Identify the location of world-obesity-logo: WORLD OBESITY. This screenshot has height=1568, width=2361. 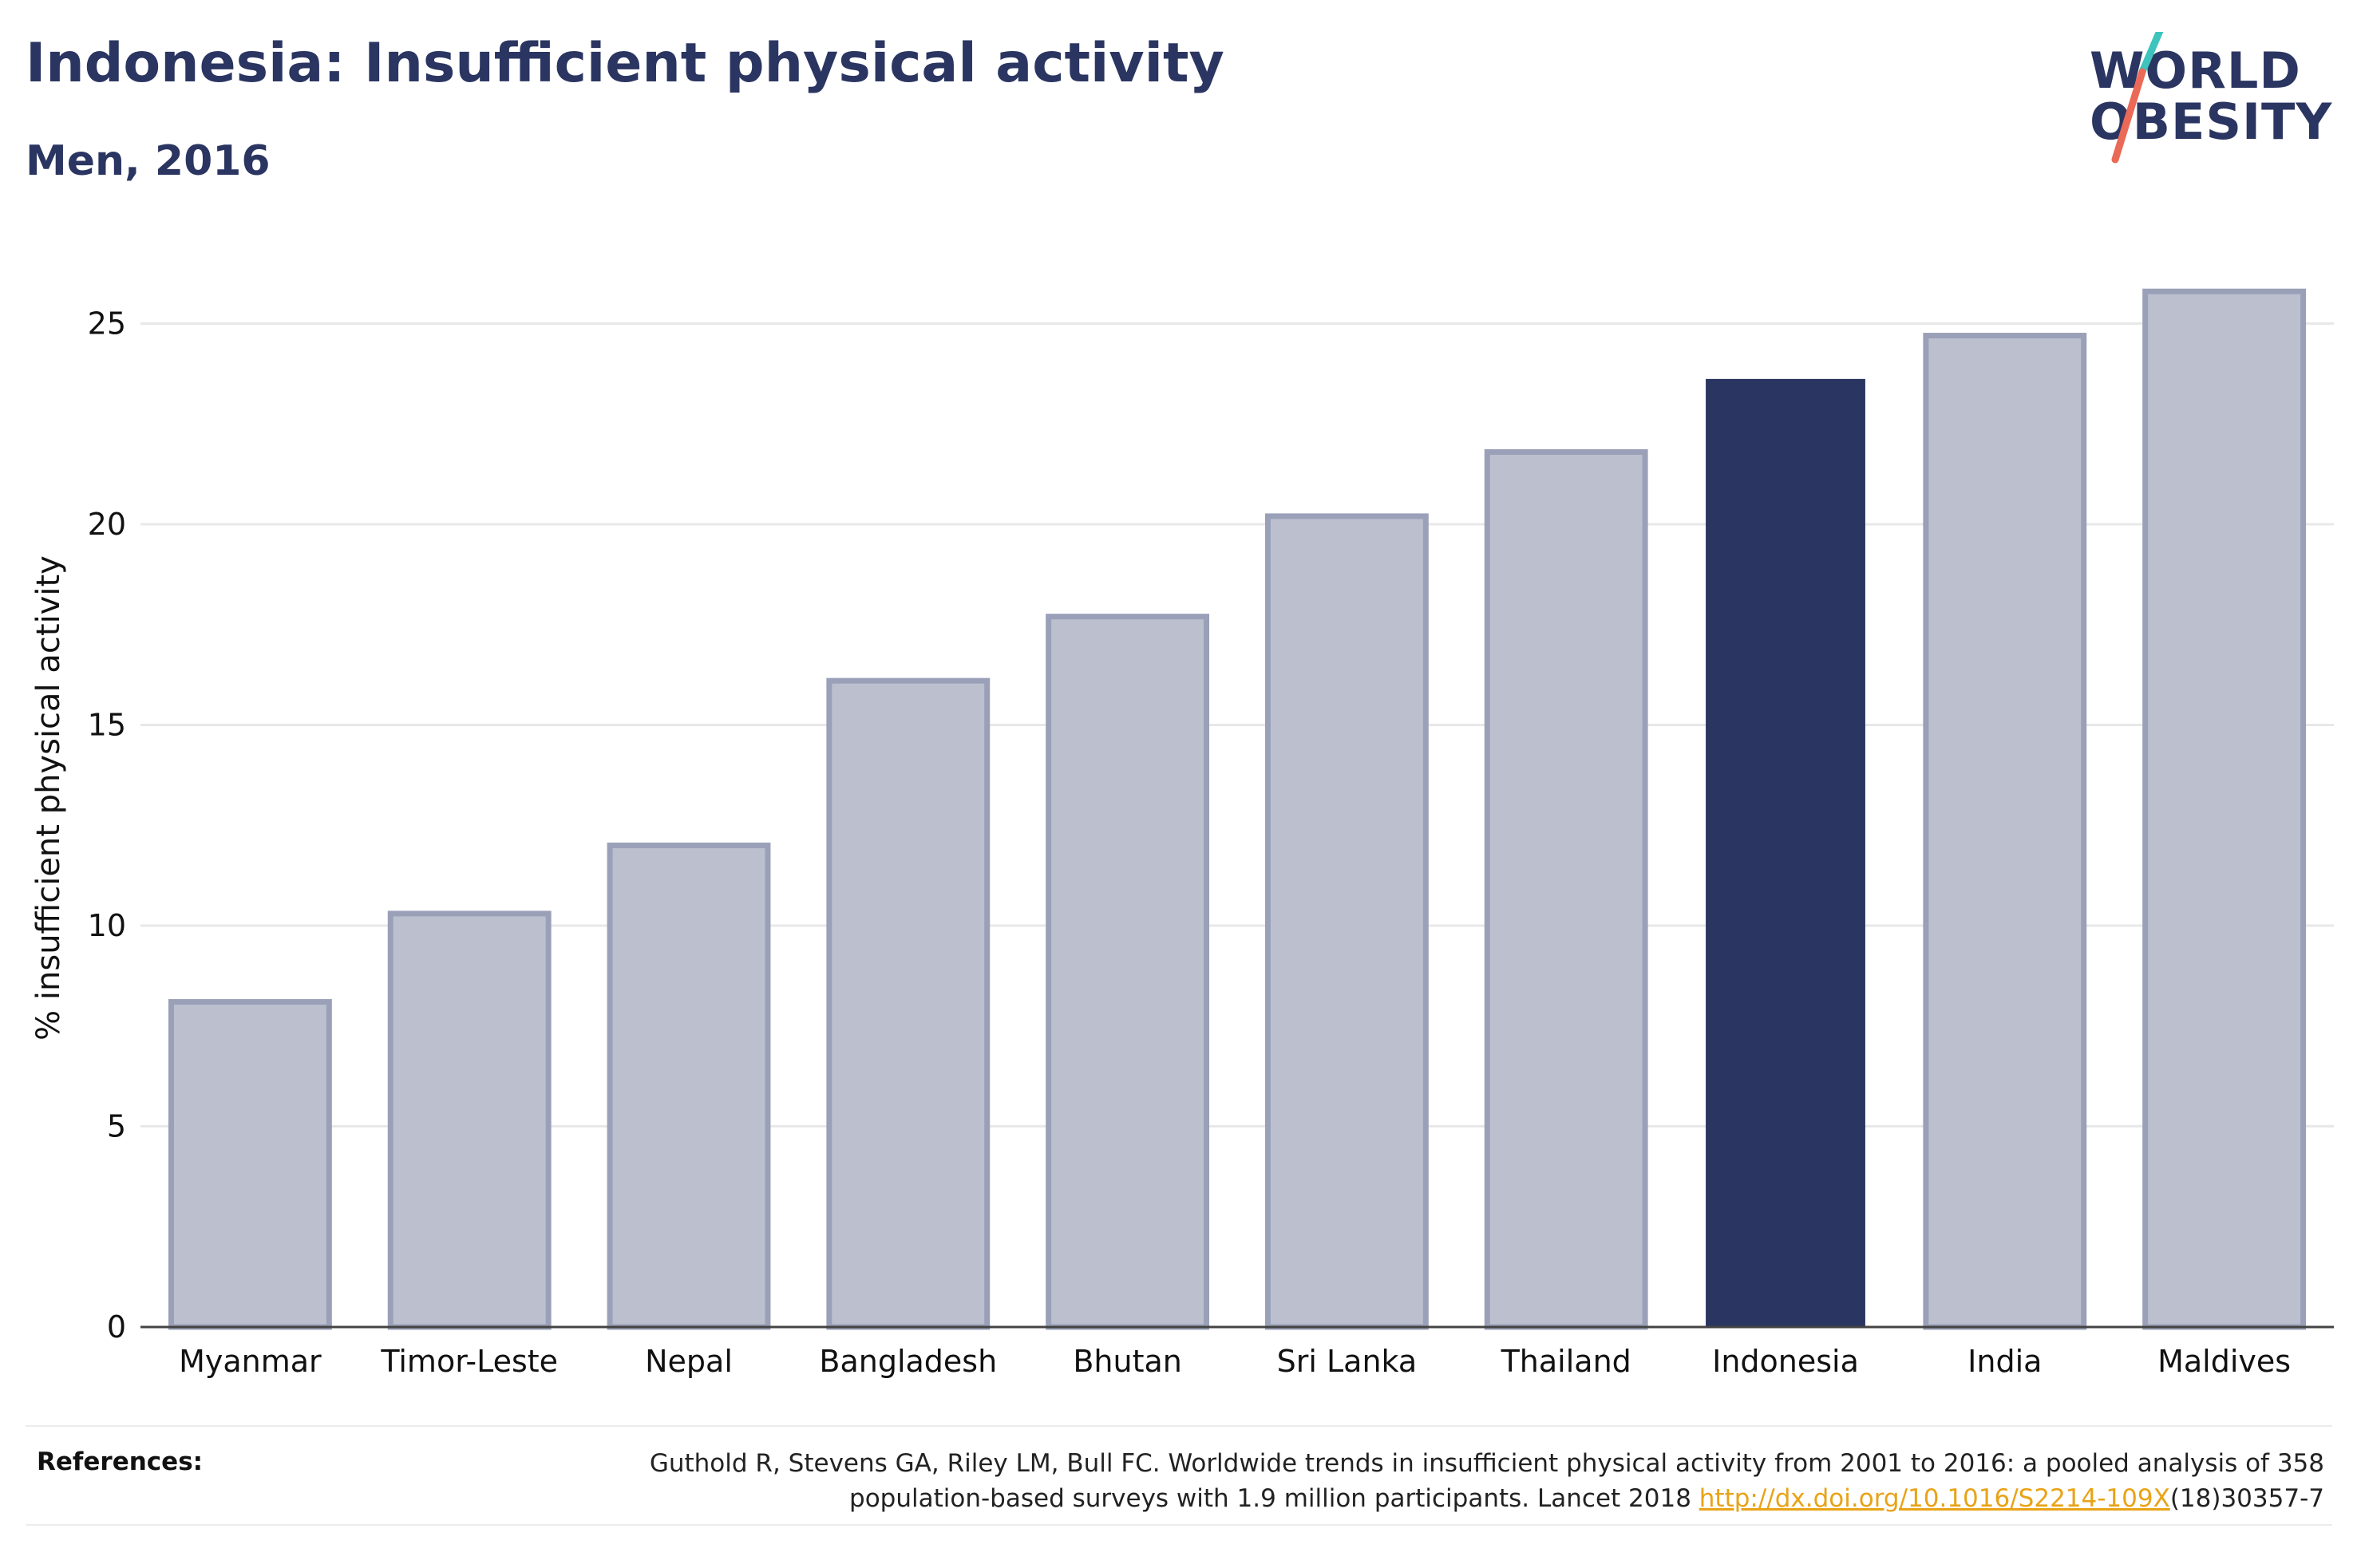
(2211, 100).